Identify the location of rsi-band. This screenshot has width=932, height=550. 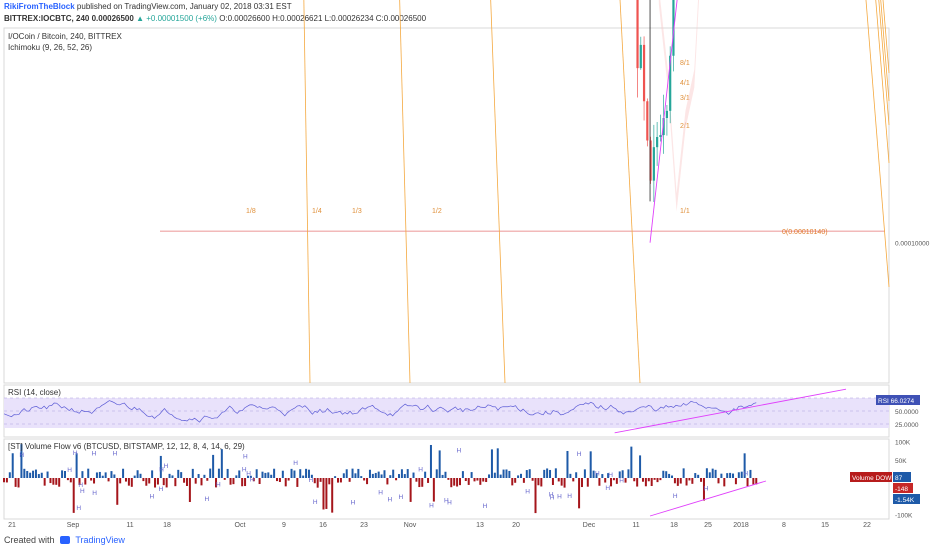
(446, 413).